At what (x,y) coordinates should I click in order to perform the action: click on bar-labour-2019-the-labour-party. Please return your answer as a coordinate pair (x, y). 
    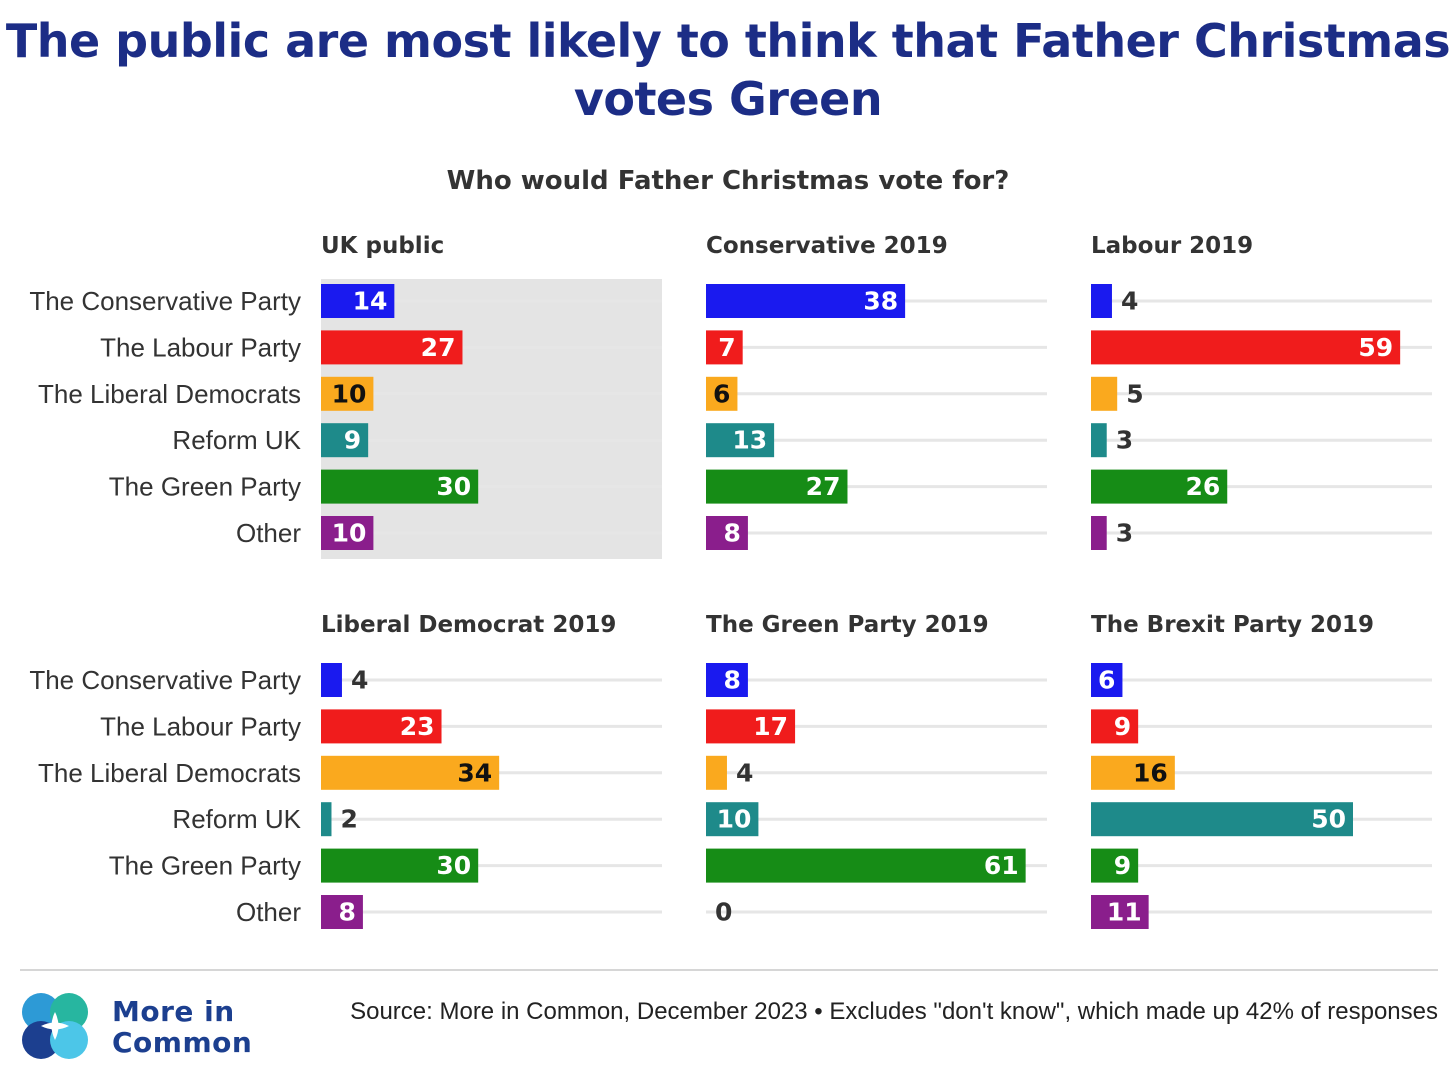
    Looking at the image, I should click on (1246, 347).